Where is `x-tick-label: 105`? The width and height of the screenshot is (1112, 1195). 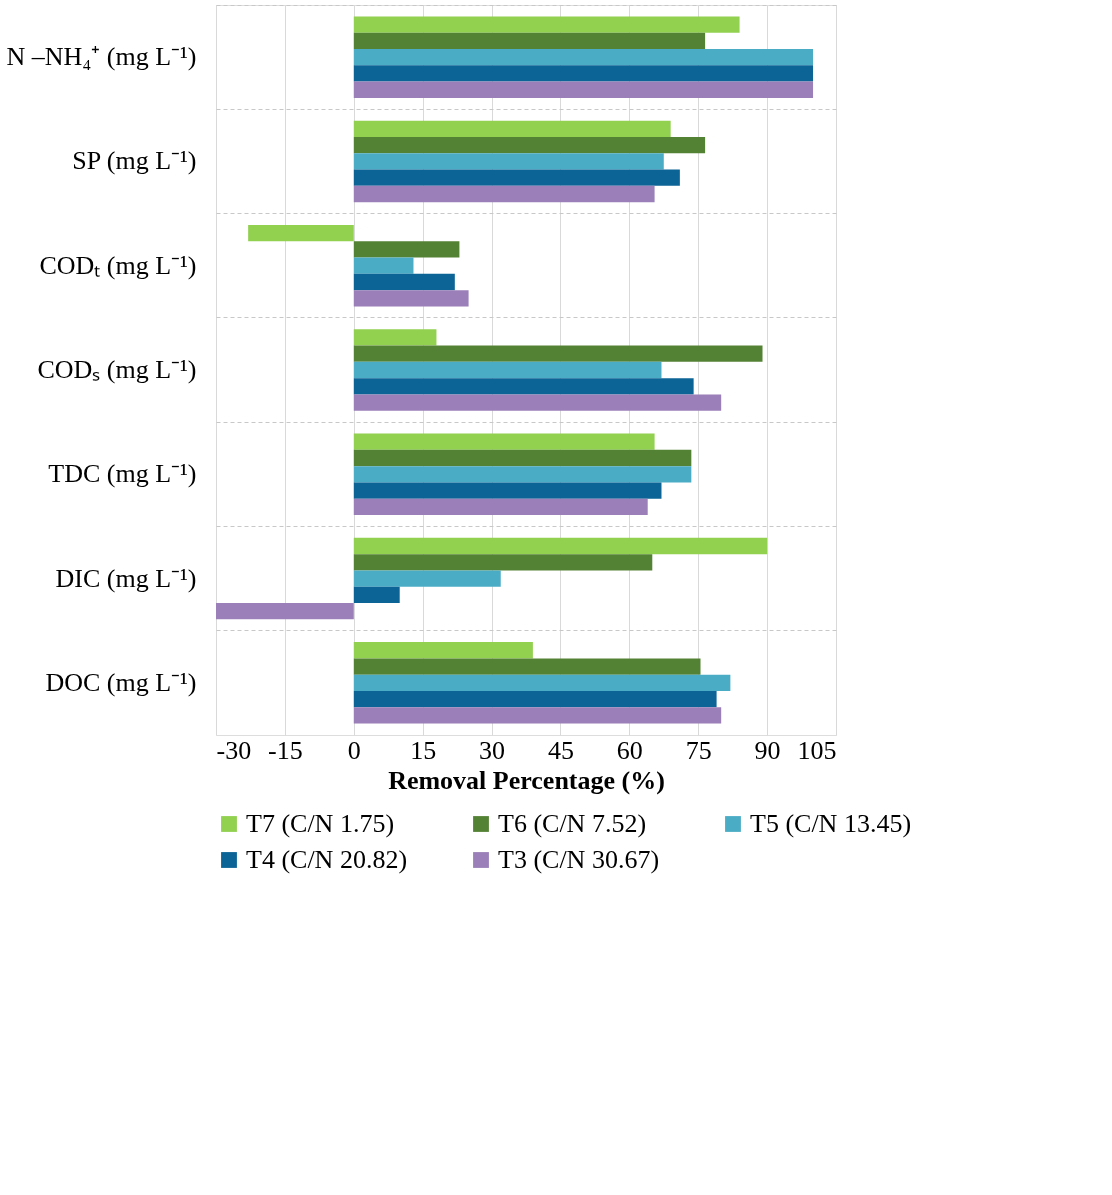
x-tick-label: 105 is located at coordinates (817, 750).